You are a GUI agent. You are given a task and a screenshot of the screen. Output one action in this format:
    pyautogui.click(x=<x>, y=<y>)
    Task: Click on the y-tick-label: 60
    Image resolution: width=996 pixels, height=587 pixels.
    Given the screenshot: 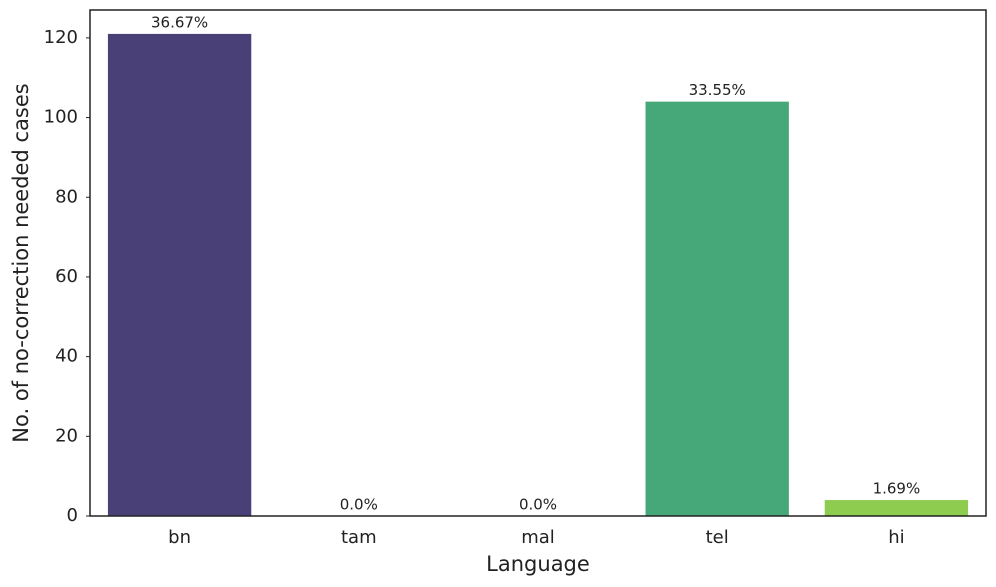 What is the action you would take?
    pyautogui.click(x=66, y=276)
    